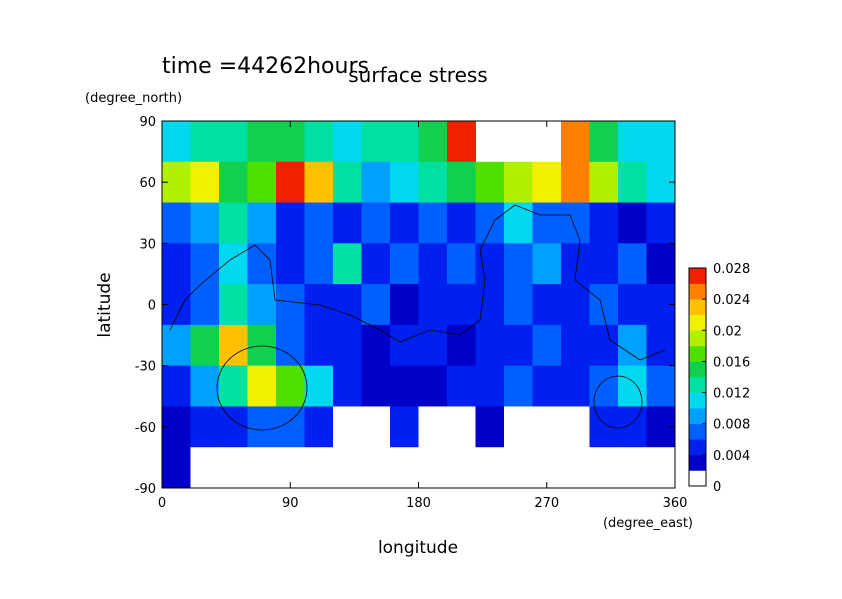 This screenshot has height=599, width=842. Describe the element at coordinates (162, 503) in the screenshot. I see `x-tick-label: 0` at that location.